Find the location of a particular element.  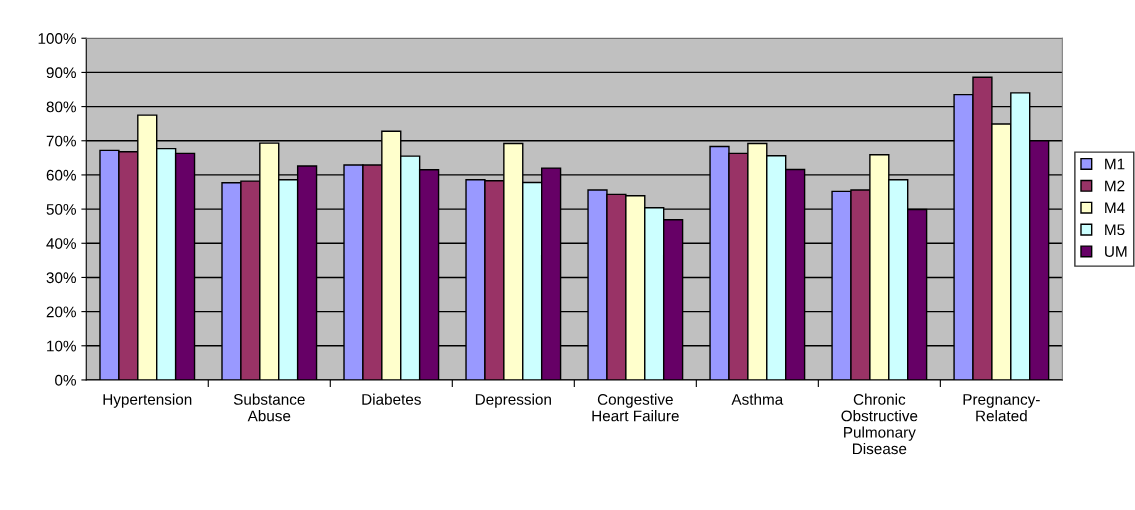

x-tick-label: Hypertension is located at coordinates (147, 400).